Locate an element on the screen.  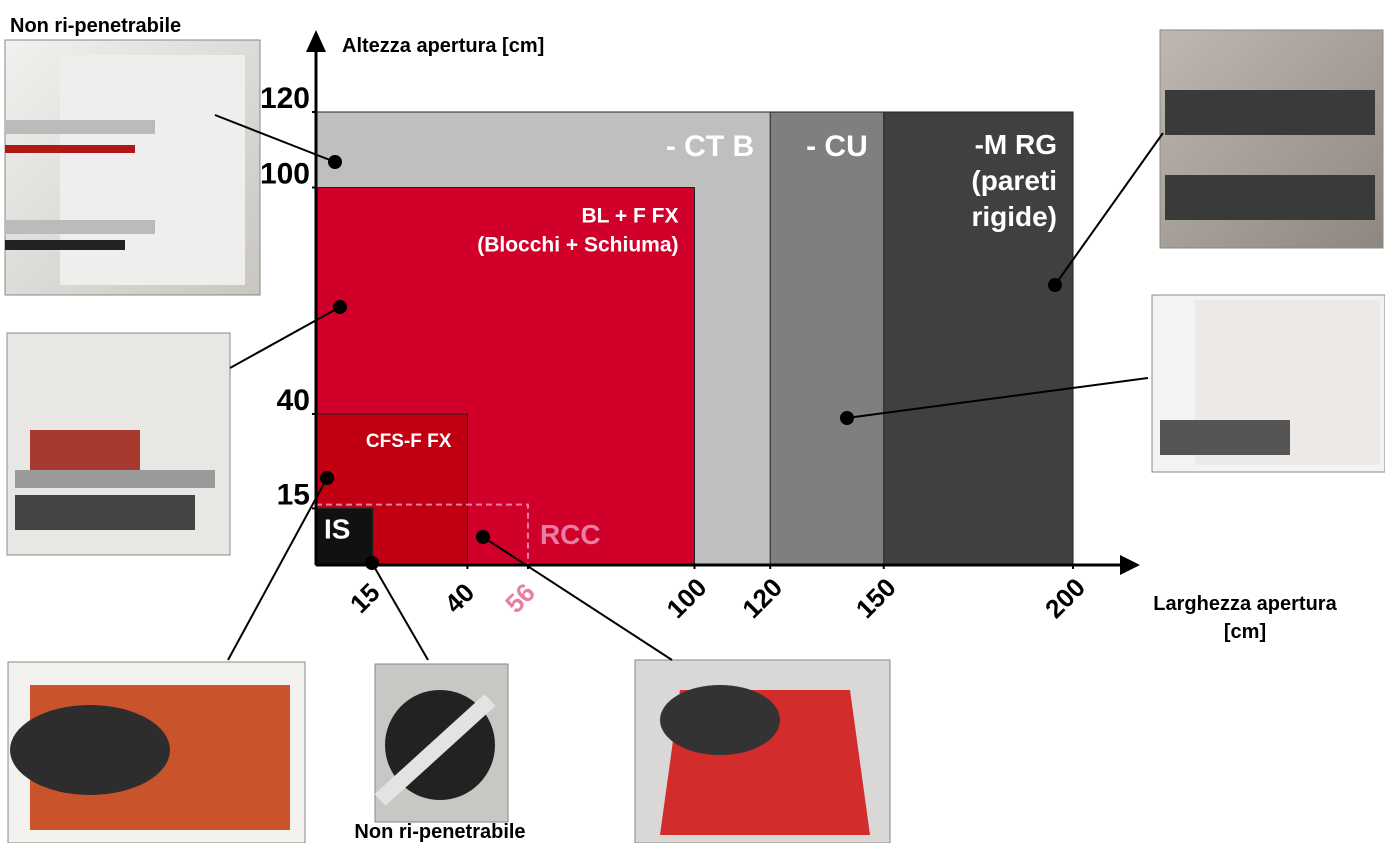
region-label: - CT B is located at coordinates (710, 146).